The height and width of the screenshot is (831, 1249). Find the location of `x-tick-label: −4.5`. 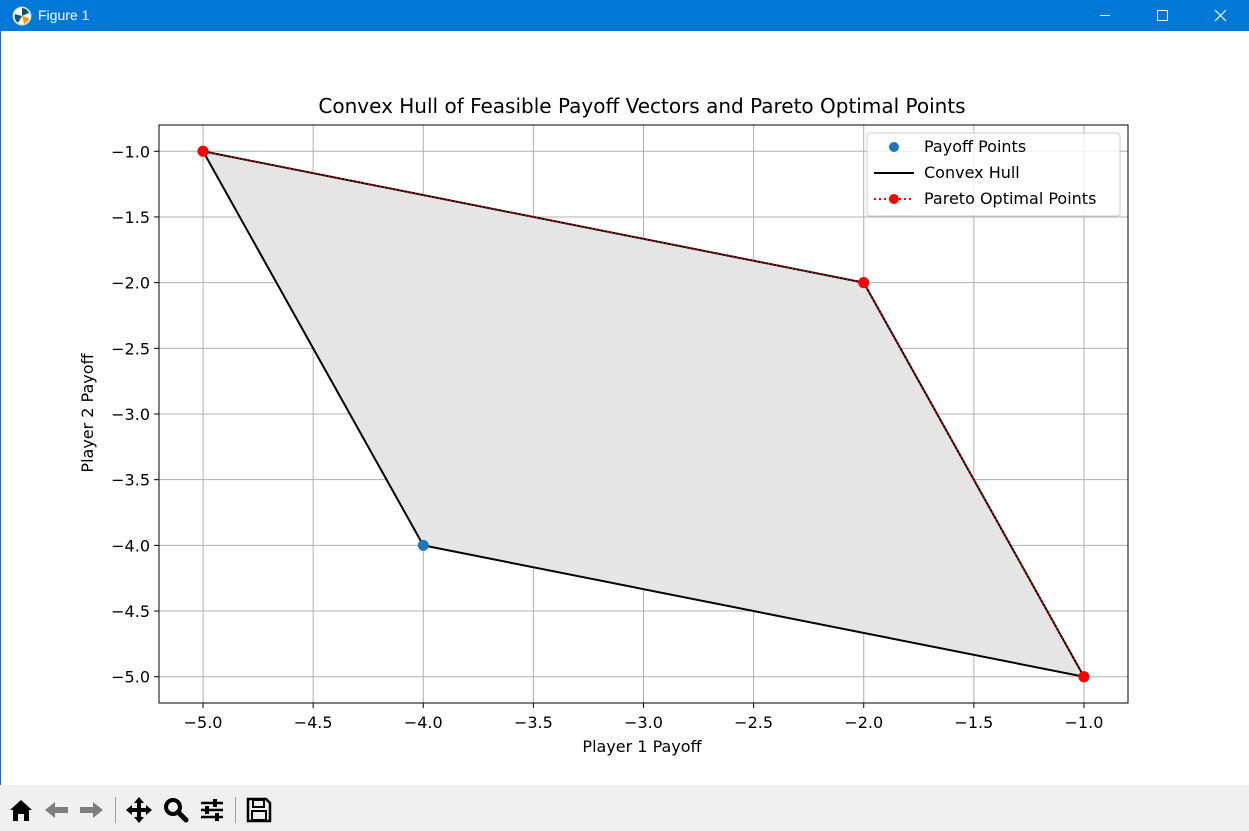

x-tick-label: −4.5 is located at coordinates (313, 722).